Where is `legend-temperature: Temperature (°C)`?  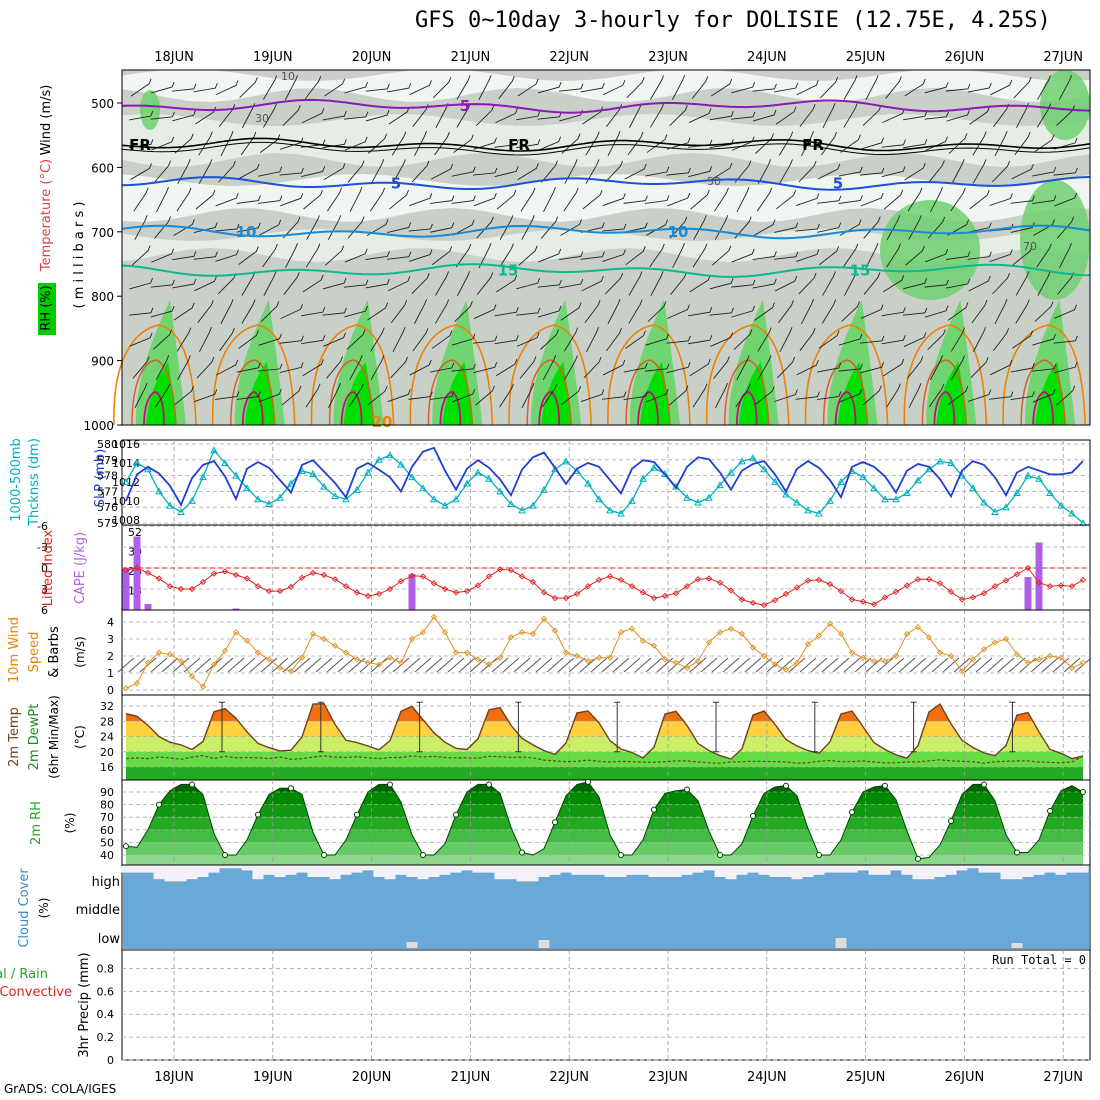 legend-temperature: Temperature (°C) is located at coordinates (46, 215).